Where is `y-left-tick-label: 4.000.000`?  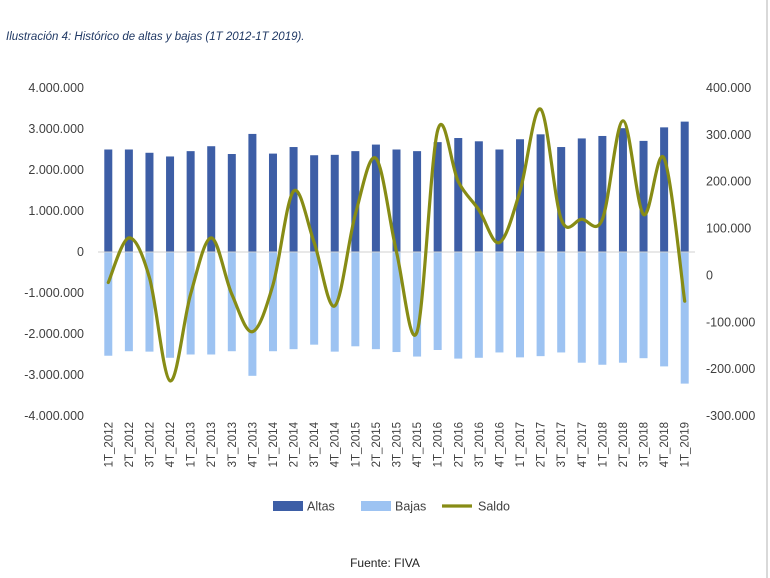
y-left-tick-label: 4.000.000 is located at coordinates (56, 88).